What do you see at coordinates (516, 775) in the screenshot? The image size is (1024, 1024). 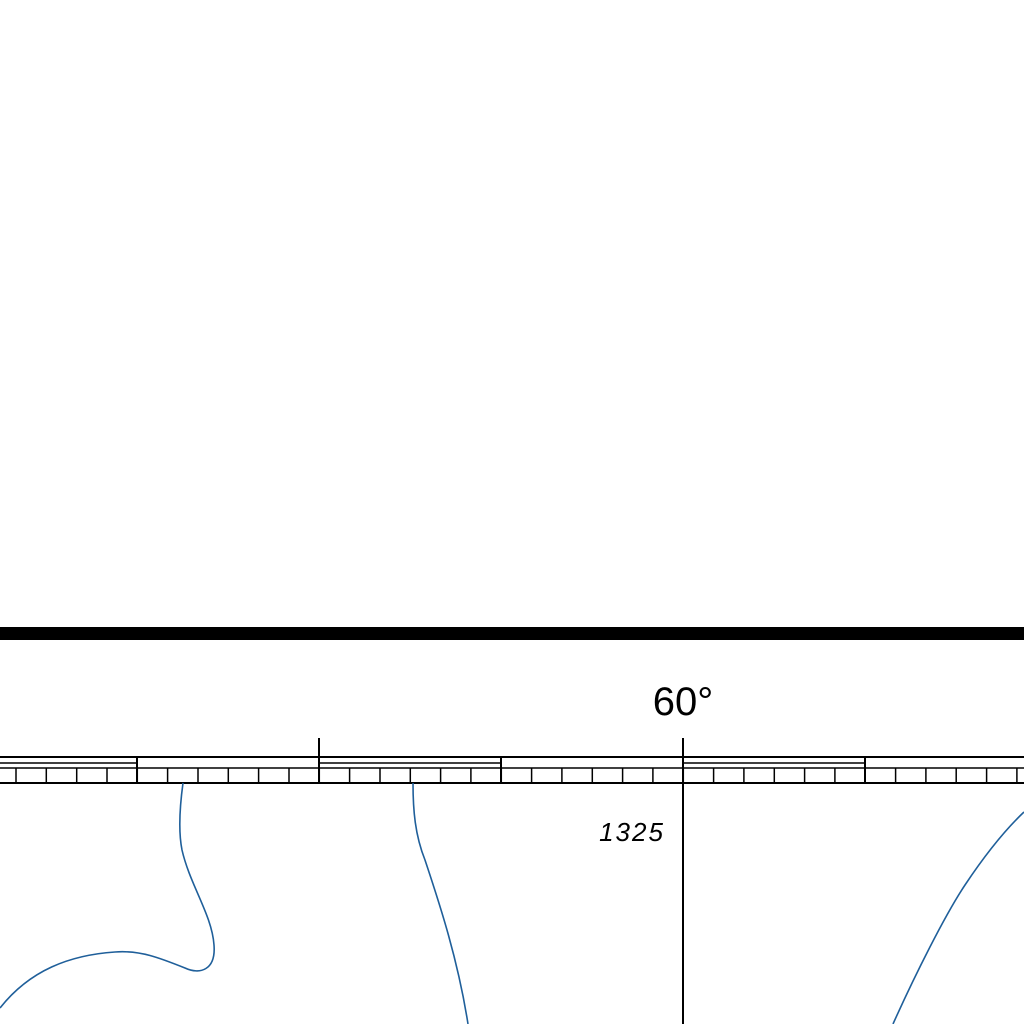 I see `scale-minute-ticks` at bounding box center [516, 775].